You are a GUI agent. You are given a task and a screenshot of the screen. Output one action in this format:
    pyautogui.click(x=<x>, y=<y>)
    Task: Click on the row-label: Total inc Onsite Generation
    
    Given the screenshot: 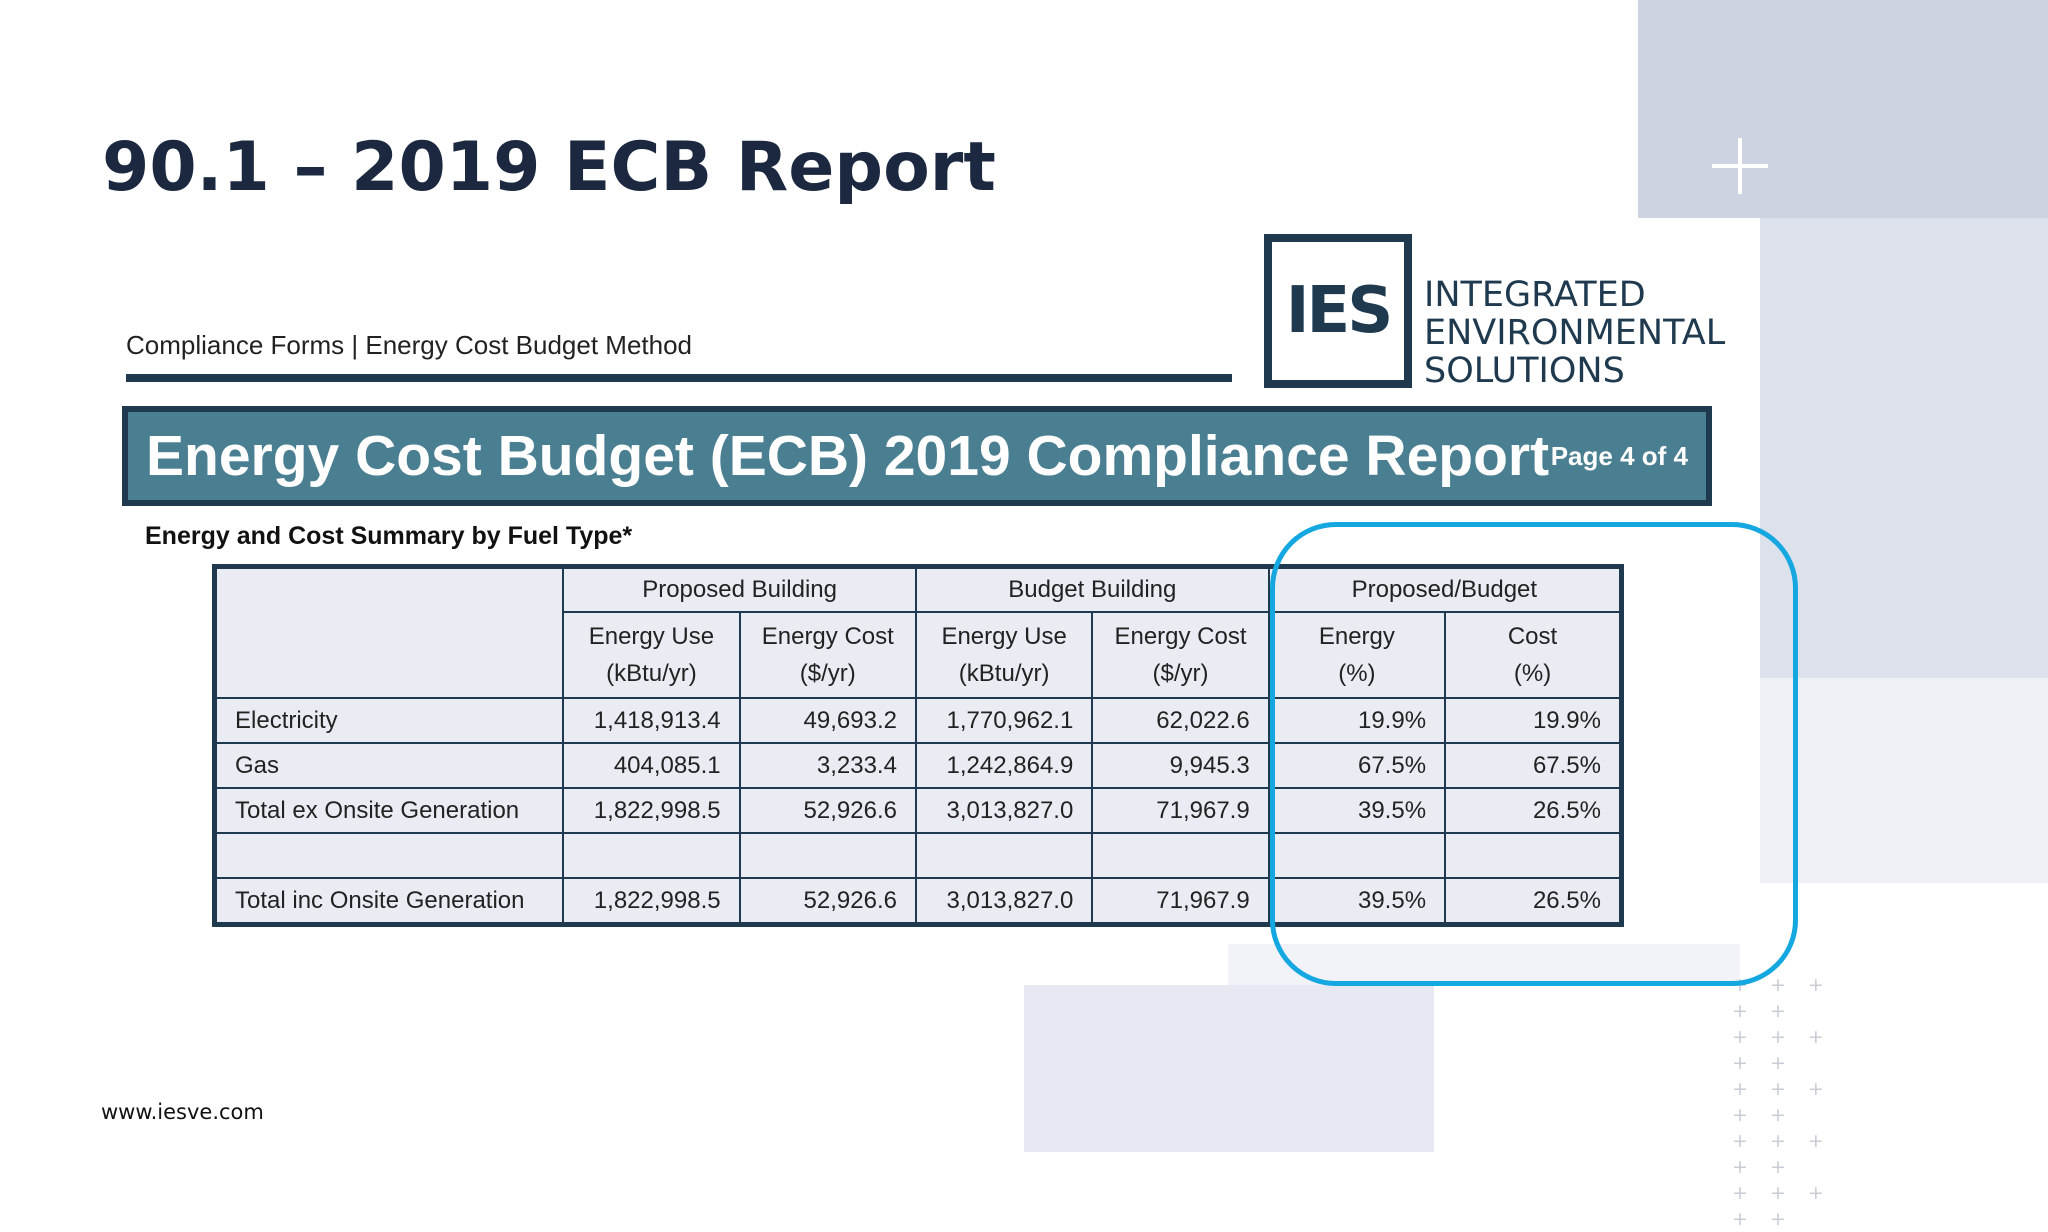 What is the action you would take?
    pyautogui.click(x=389, y=901)
    